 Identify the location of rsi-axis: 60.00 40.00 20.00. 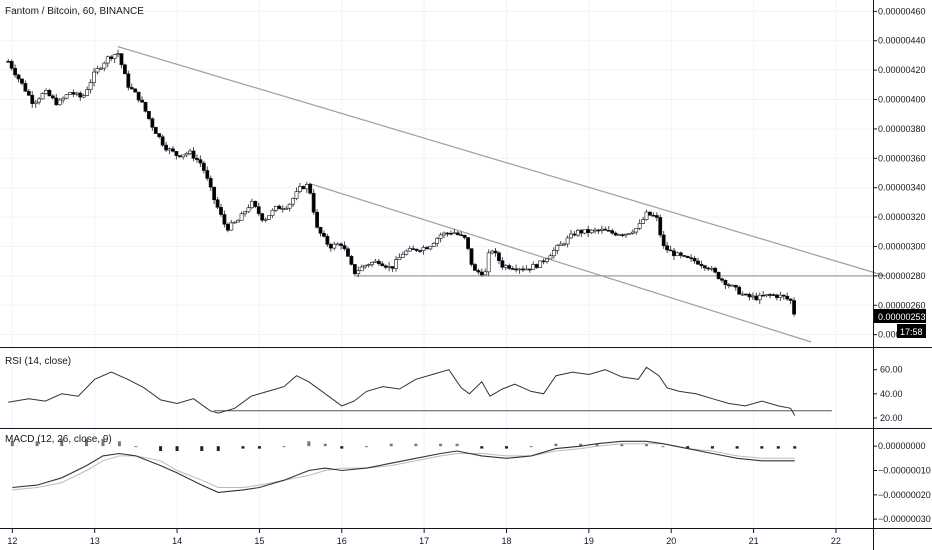
(888, 394).